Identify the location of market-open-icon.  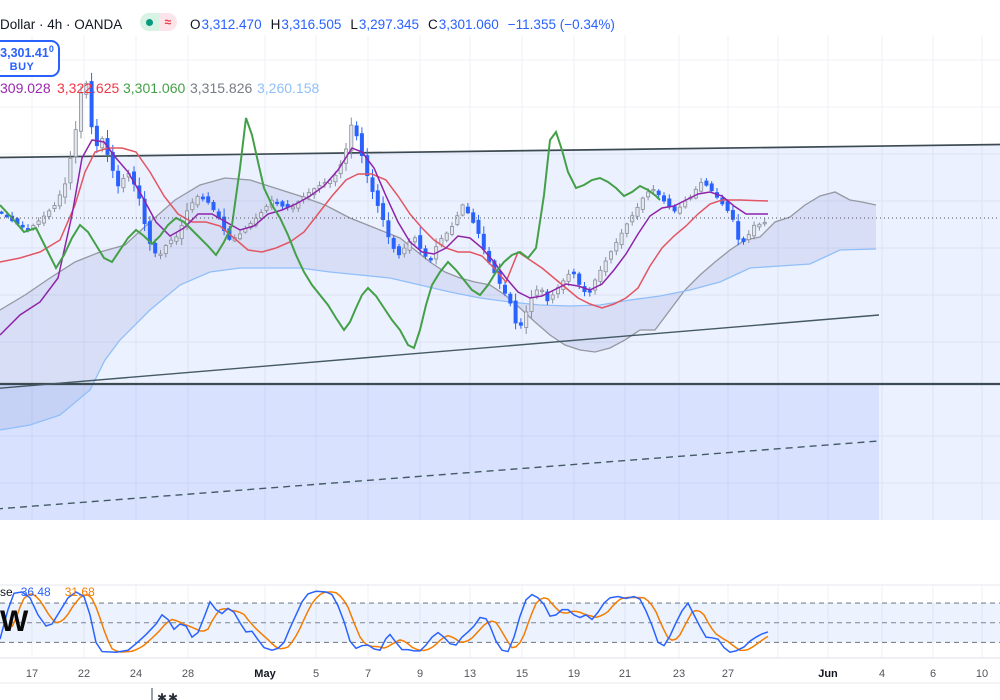
(149, 22).